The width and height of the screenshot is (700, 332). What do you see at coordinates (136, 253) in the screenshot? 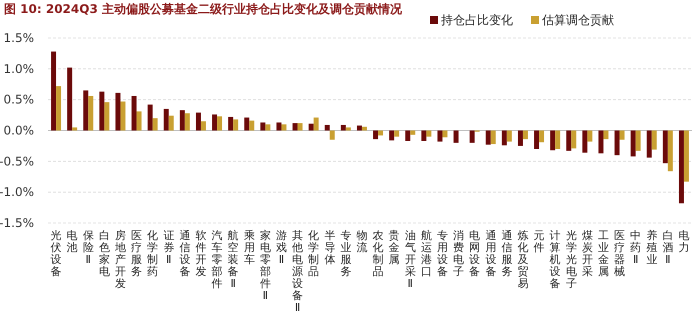
I see `x-tick-label: 医疗服务` at bounding box center [136, 253].